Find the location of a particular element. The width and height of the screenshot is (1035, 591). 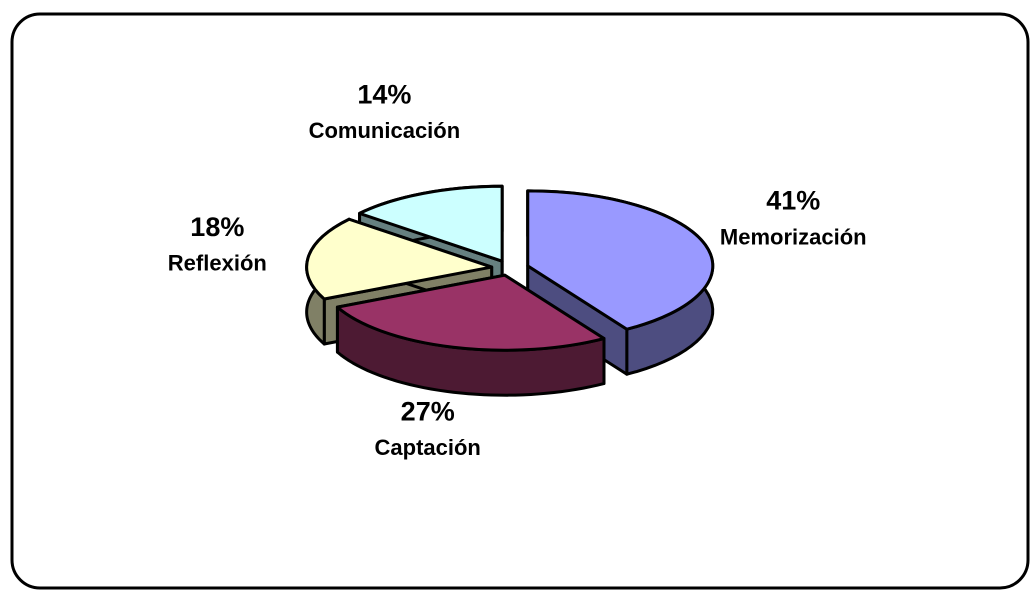

data-label: 18% is located at coordinates (217, 227).